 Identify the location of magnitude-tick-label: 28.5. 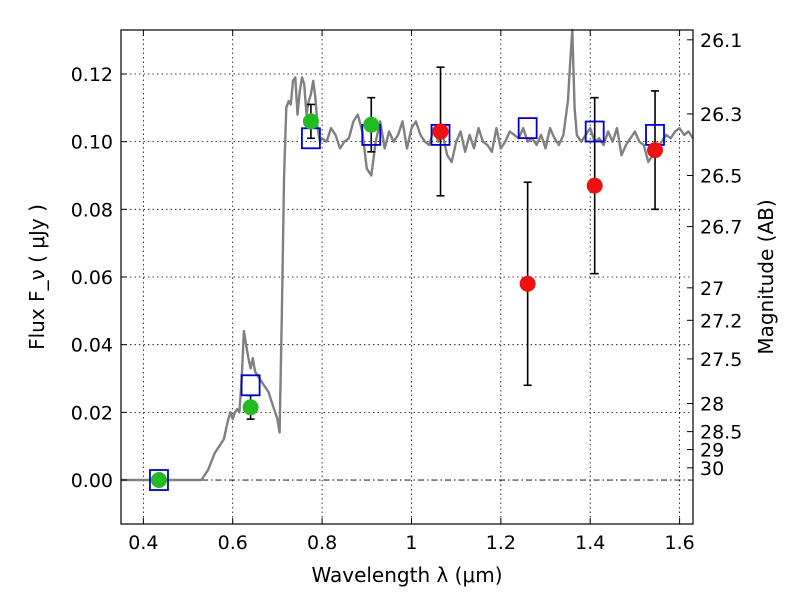
(721, 433).